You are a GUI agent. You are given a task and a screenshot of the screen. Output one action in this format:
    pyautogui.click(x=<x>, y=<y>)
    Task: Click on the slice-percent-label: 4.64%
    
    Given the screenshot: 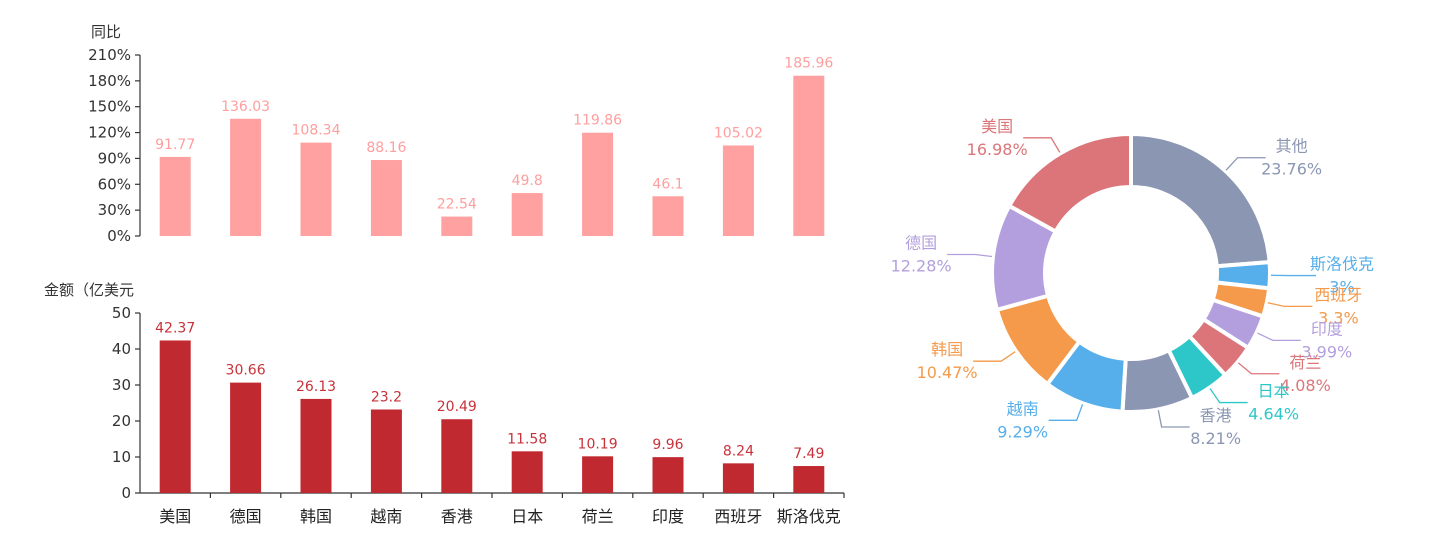 What is the action you would take?
    pyautogui.click(x=1273, y=414)
    